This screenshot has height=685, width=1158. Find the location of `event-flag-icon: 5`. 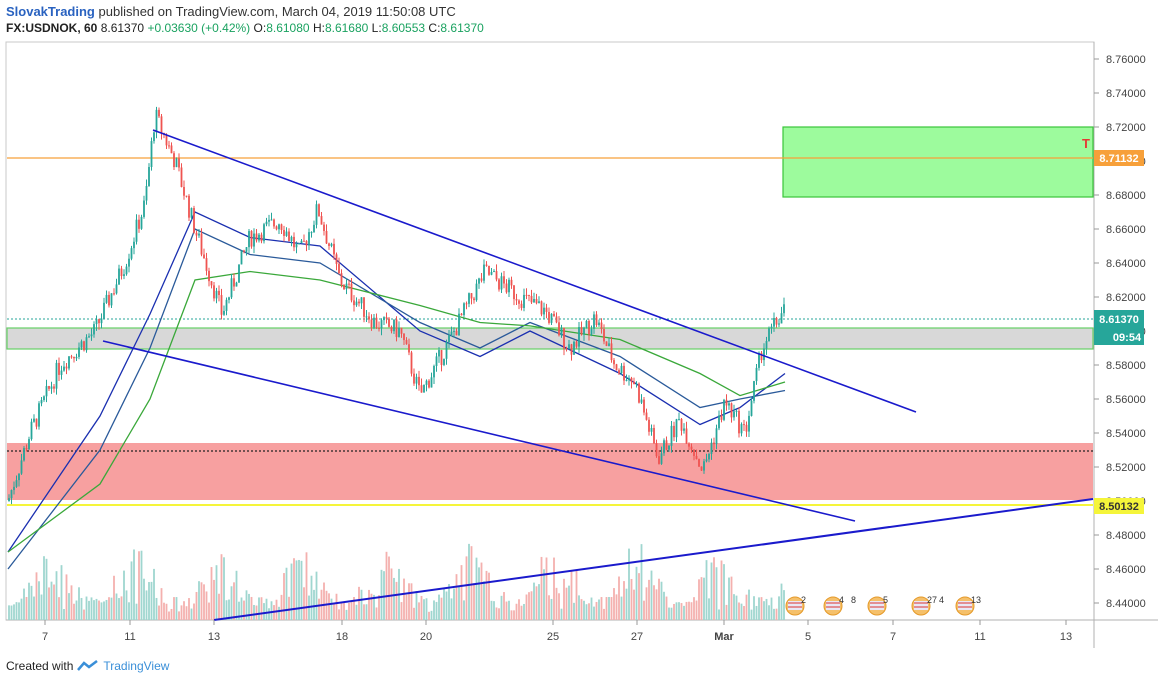

event-flag-icon: 5 is located at coordinates (877, 605).